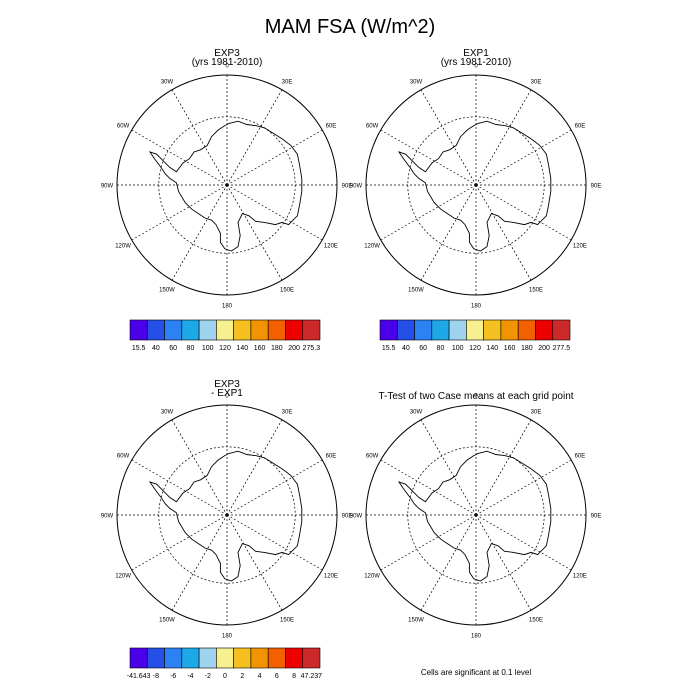 The image size is (700, 700). I want to click on panel-difference-map: 0 30E 60E 90E 120E 150E 180 150W 120W 90W 60W 30W, so click(227, 517).